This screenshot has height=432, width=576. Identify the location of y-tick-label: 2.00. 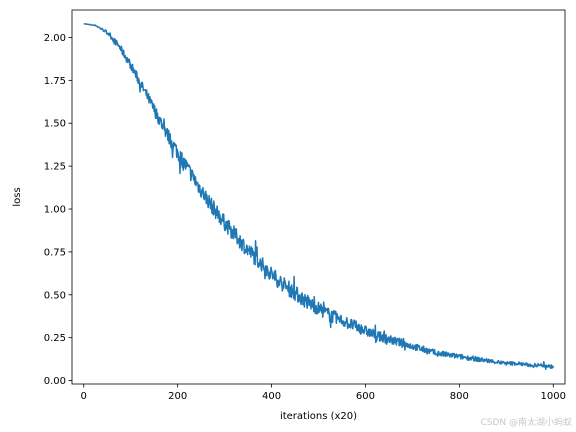
(55, 38).